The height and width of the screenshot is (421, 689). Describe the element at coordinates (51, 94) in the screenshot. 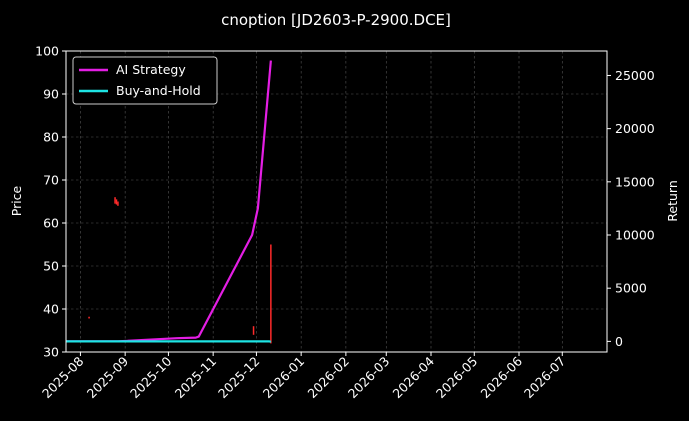

I see `y-tick-label: 90` at that location.